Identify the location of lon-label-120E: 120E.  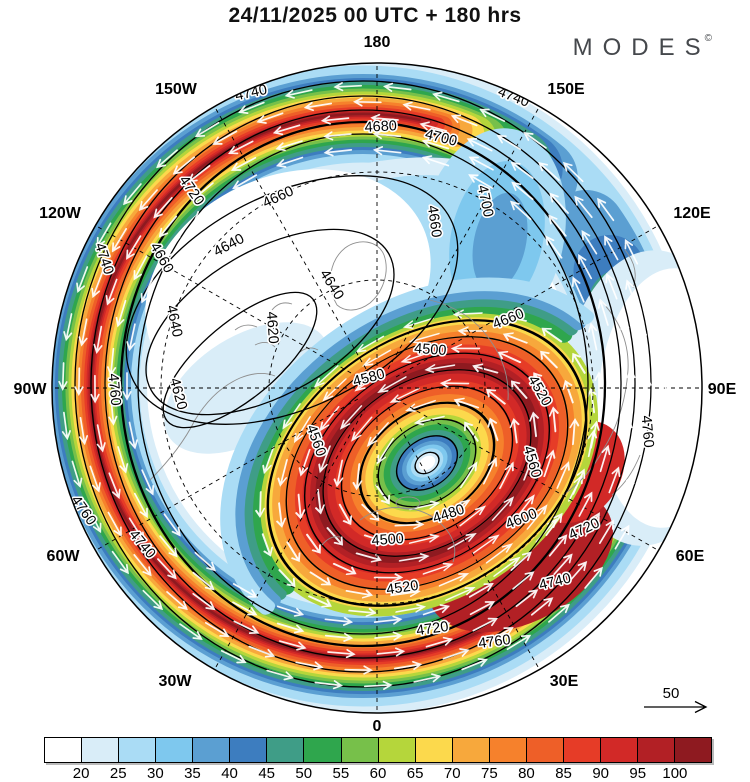
(692, 213).